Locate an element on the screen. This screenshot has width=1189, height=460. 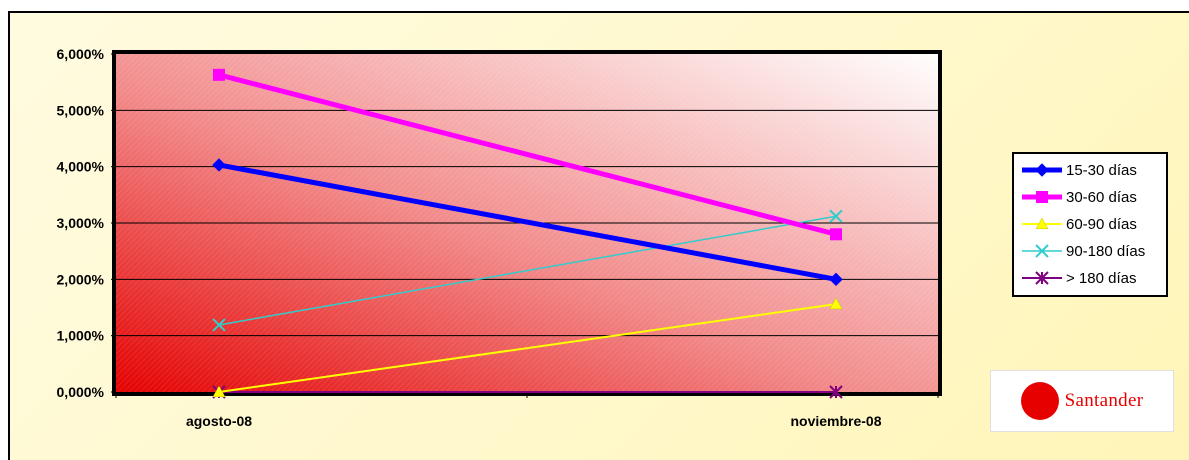
legend-label: > 180 días is located at coordinates (1101, 278).